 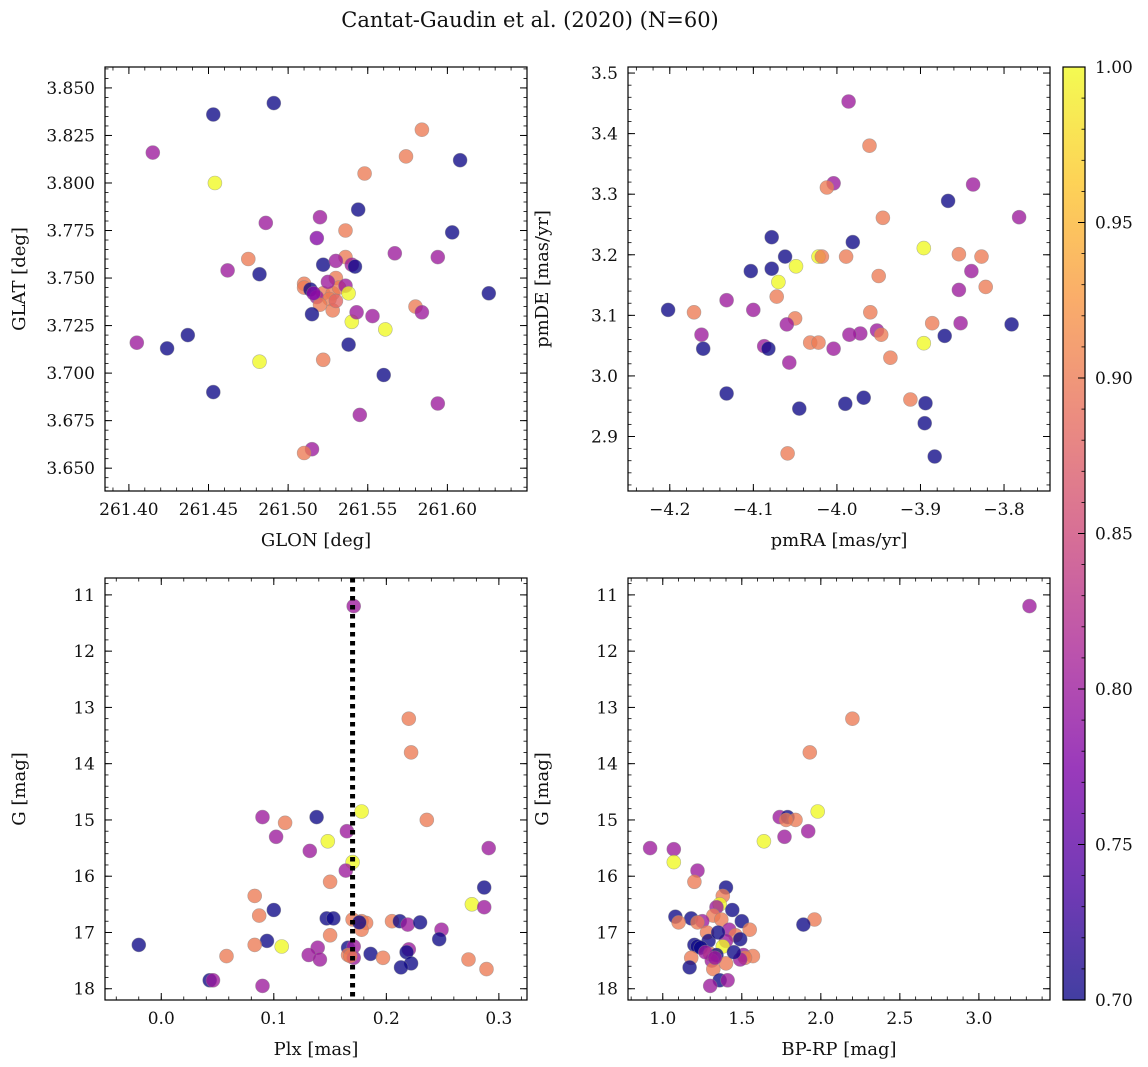 What do you see at coordinates (316, 540) in the screenshot?
I see `x-axis-label: GLON [deg]` at bounding box center [316, 540].